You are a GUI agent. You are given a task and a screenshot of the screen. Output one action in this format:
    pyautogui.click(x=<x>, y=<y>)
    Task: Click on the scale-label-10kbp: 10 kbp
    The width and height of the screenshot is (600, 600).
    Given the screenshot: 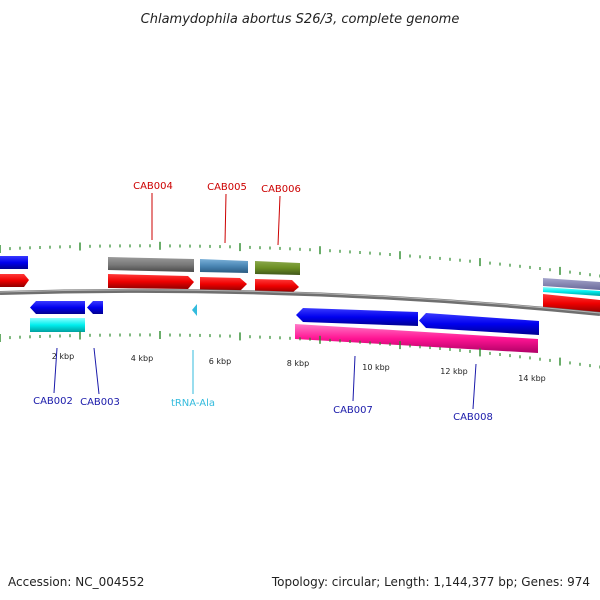 What is the action you would take?
    pyautogui.click(x=376, y=367)
    